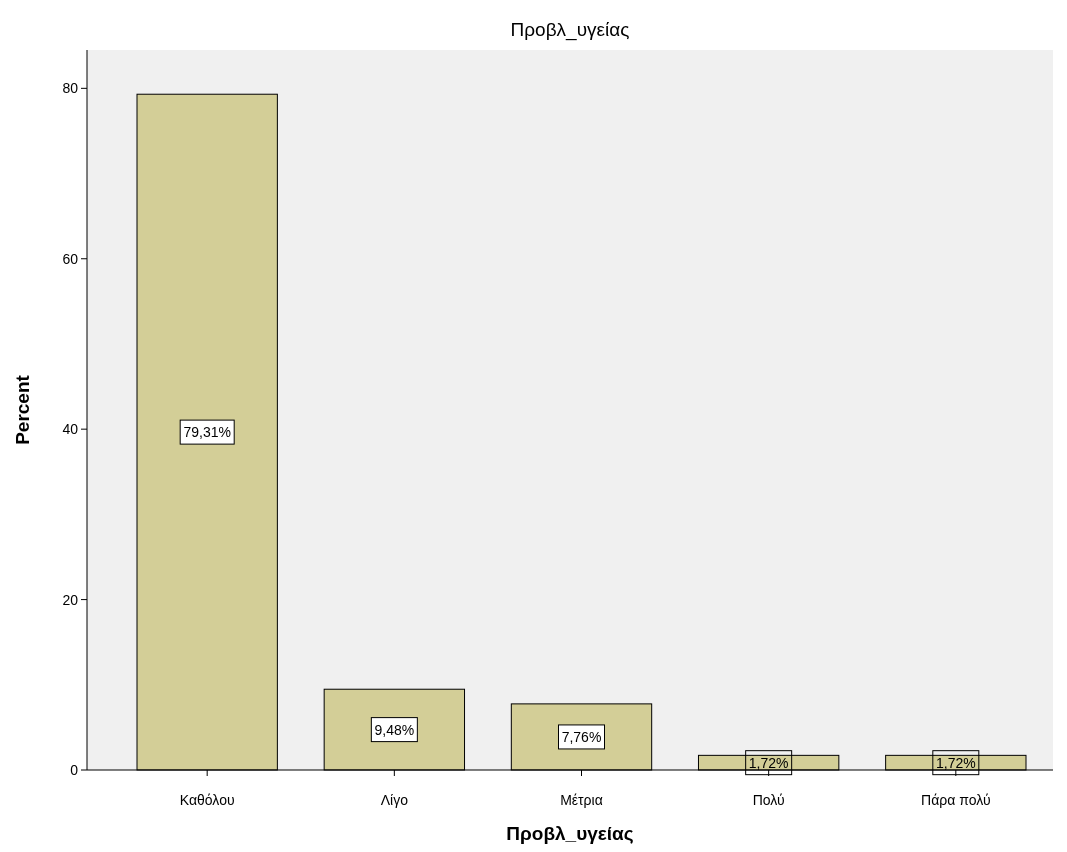 The image size is (1067, 852). I want to click on x-tick-label: Πάρα πολύ, so click(956, 800).